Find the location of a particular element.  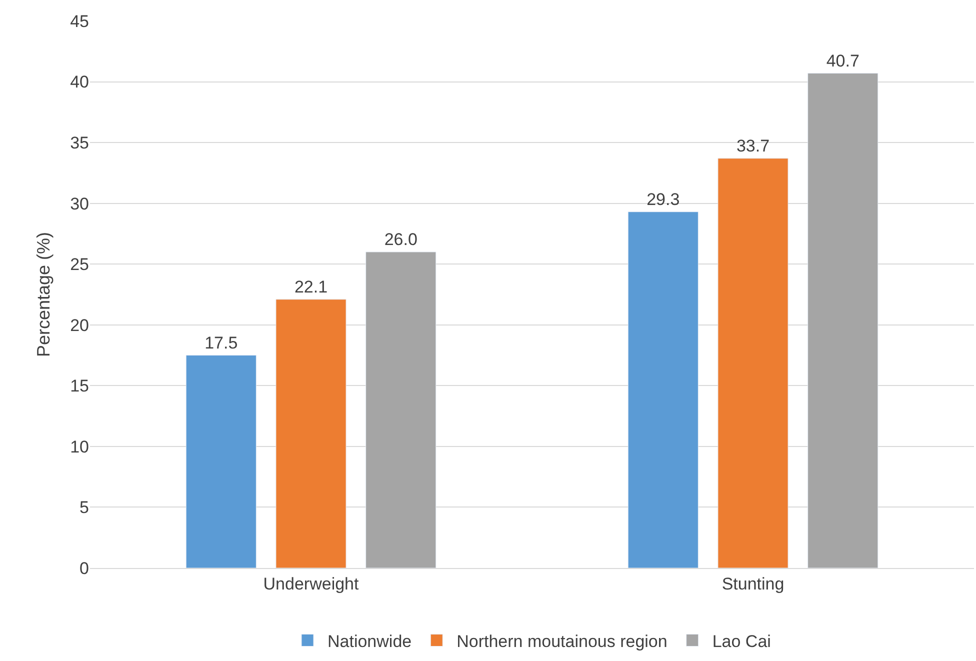

data-label: 17.5 is located at coordinates (221, 342).